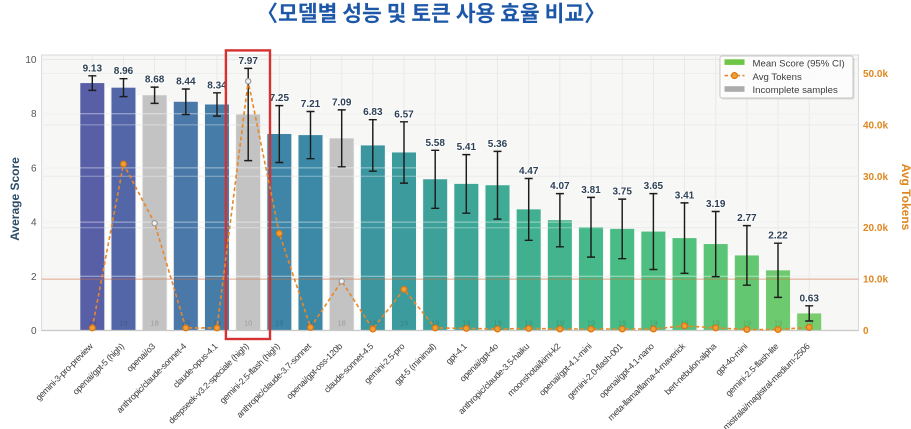  Describe the element at coordinates (342, 102) in the screenshot. I see `svg-text: 7.09` at that location.